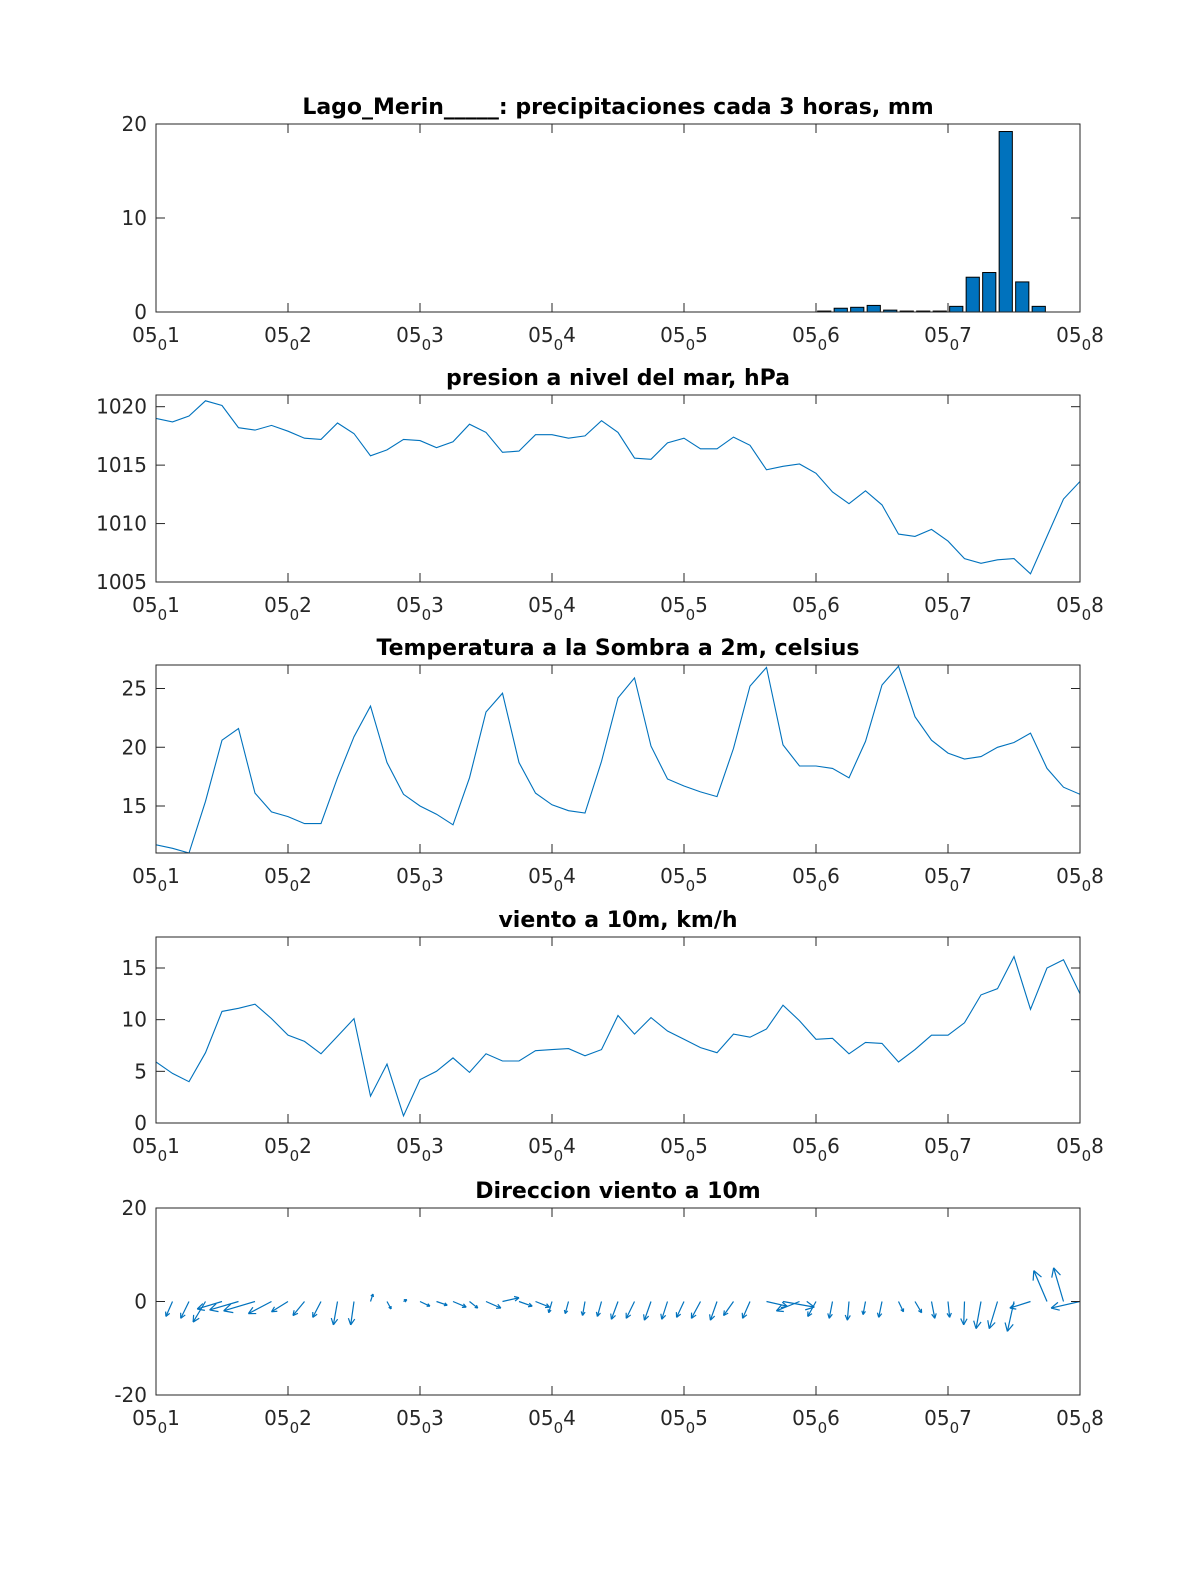 The width and height of the screenshot is (1200, 1575). I want to click on y-tick-label: 20, so click(134, 747).